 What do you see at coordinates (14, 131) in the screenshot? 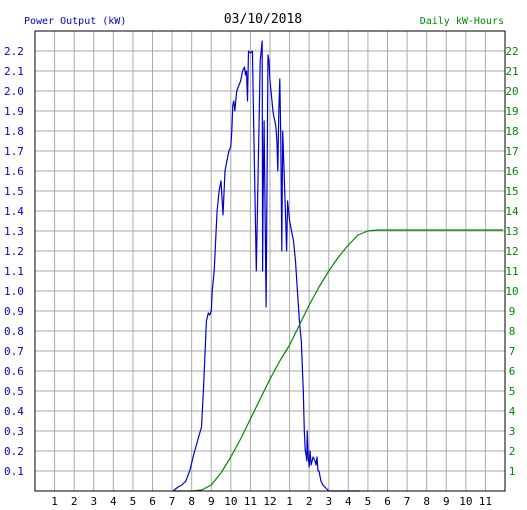
I see `y-tick-label-left: 1.8` at bounding box center [14, 131].